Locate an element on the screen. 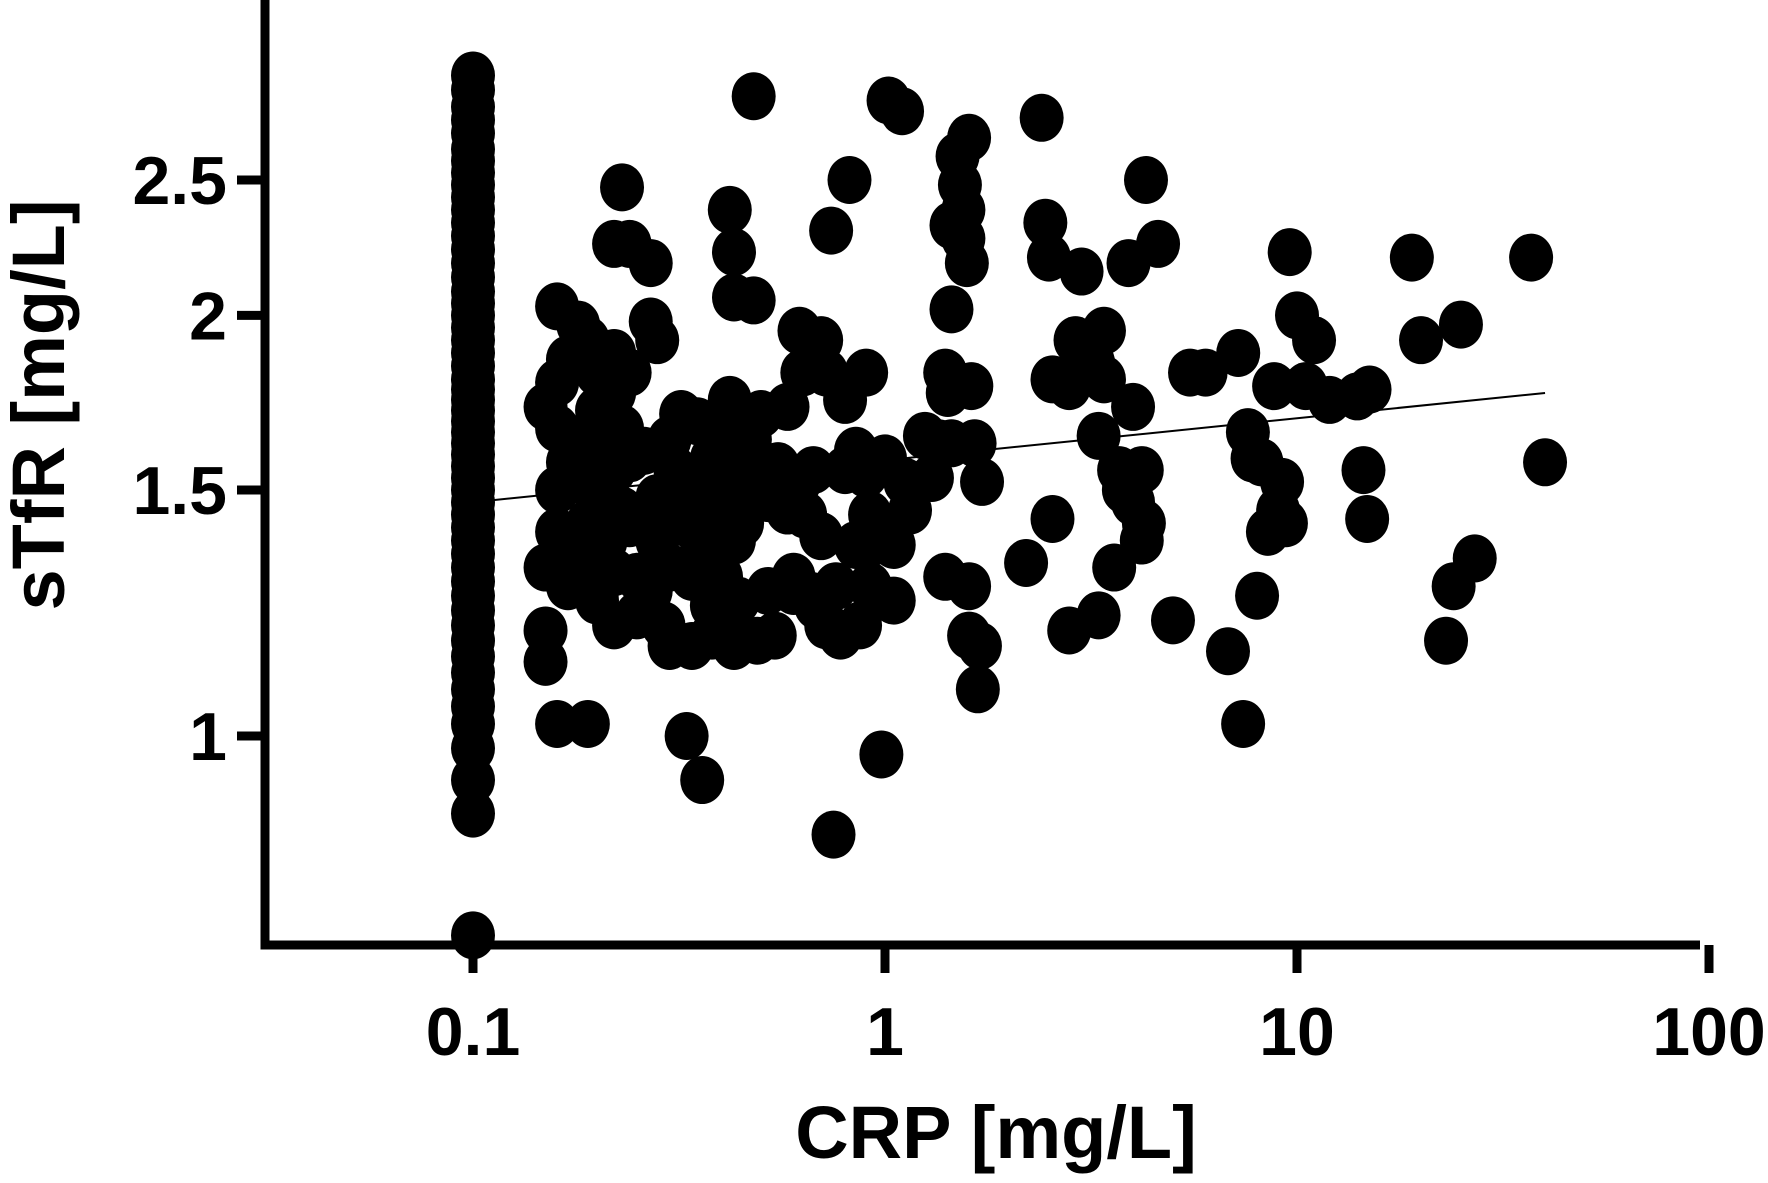  trend-line is located at coordinates (1009, 447).